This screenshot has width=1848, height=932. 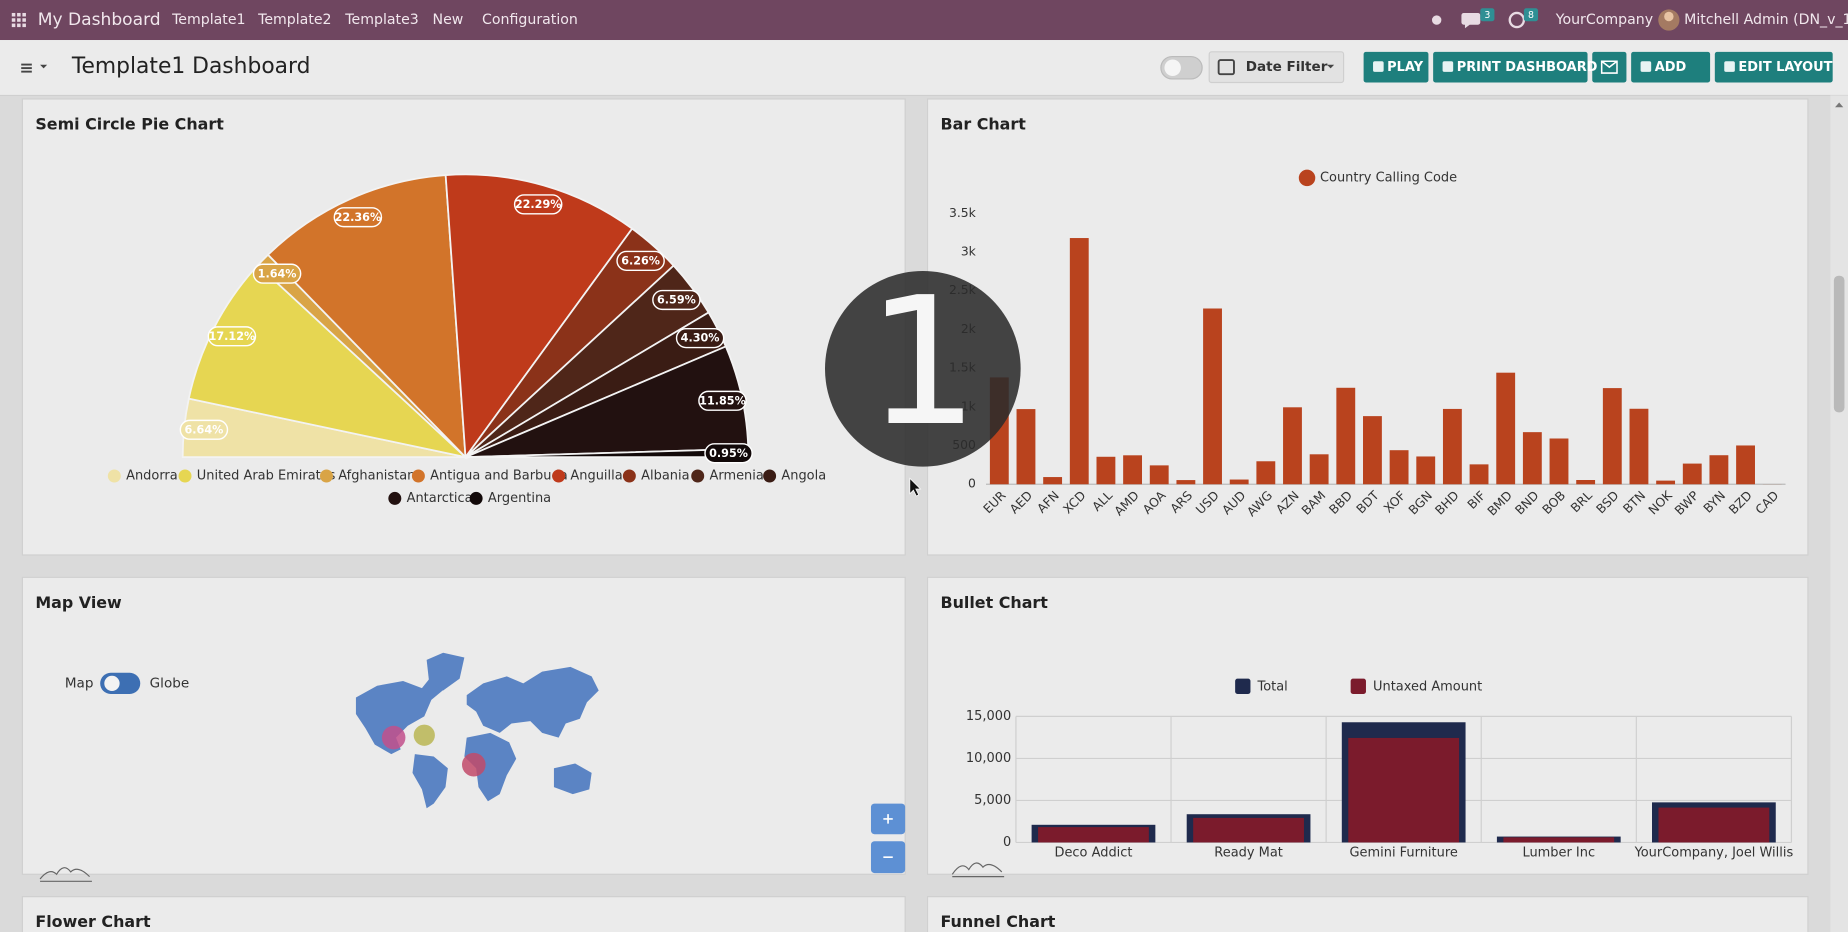 What do you see at coordinates (169, 683) in the screenshot?
I see `map-toggle-right: Globe` at bounding box center [169, 683].